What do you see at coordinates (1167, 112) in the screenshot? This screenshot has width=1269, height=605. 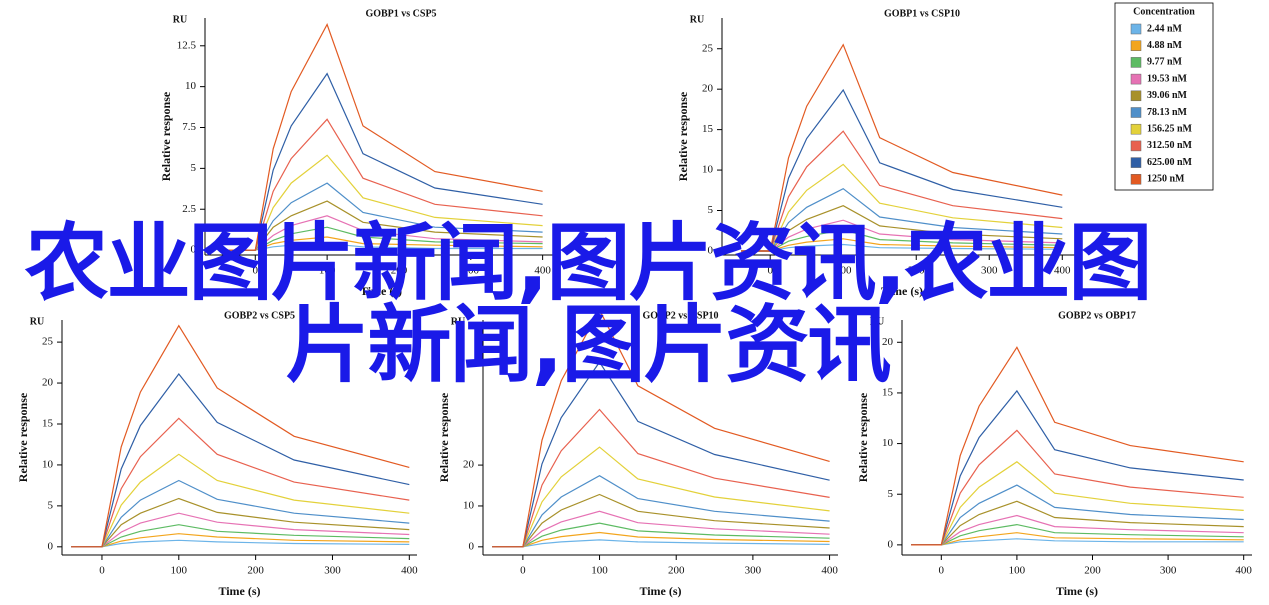 I see `legend-label: 78.13 nM` at bounding box center [1167, 112].